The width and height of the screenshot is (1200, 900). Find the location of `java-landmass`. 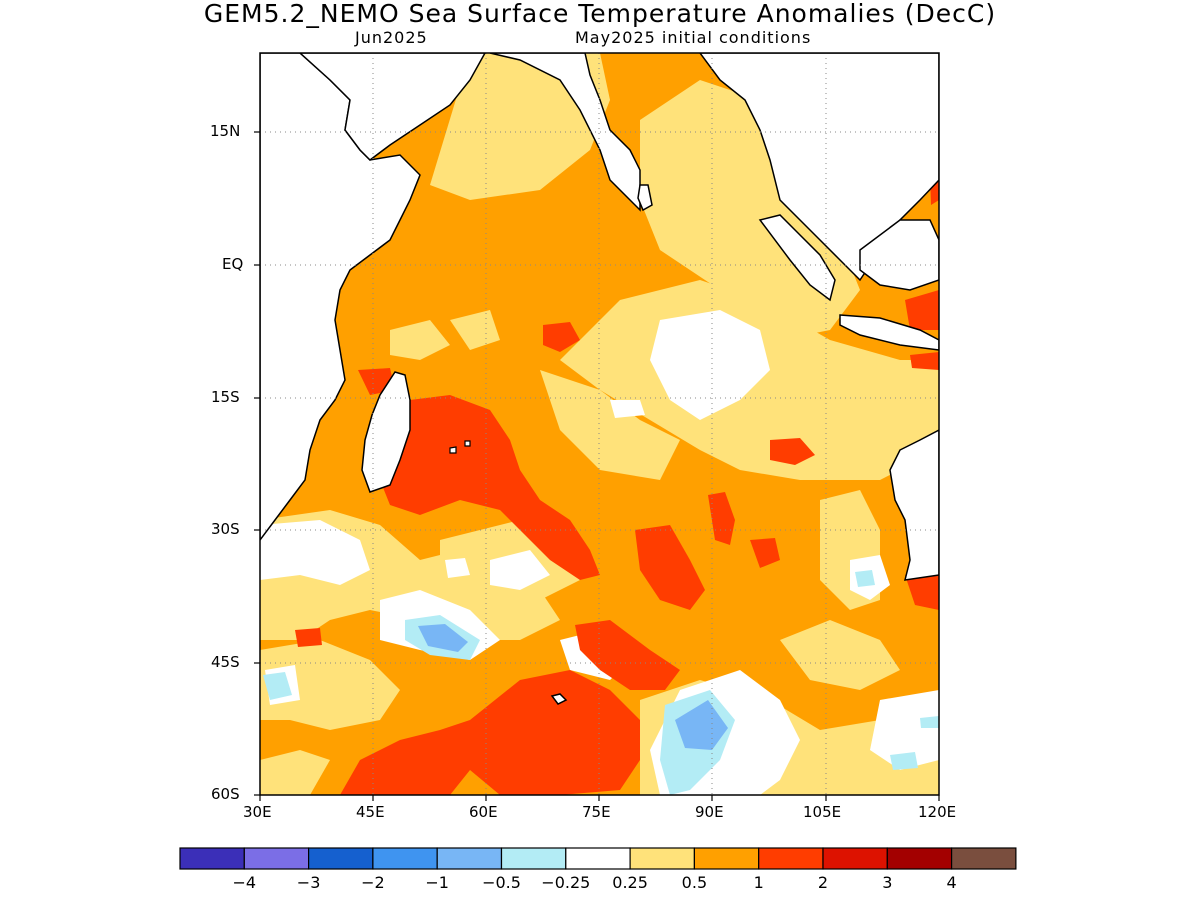

java-landmass is located at coordinates (889, 332).